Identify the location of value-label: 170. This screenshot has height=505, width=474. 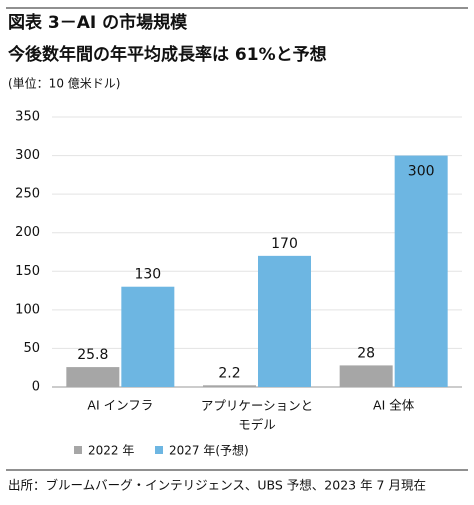
(284, 244).